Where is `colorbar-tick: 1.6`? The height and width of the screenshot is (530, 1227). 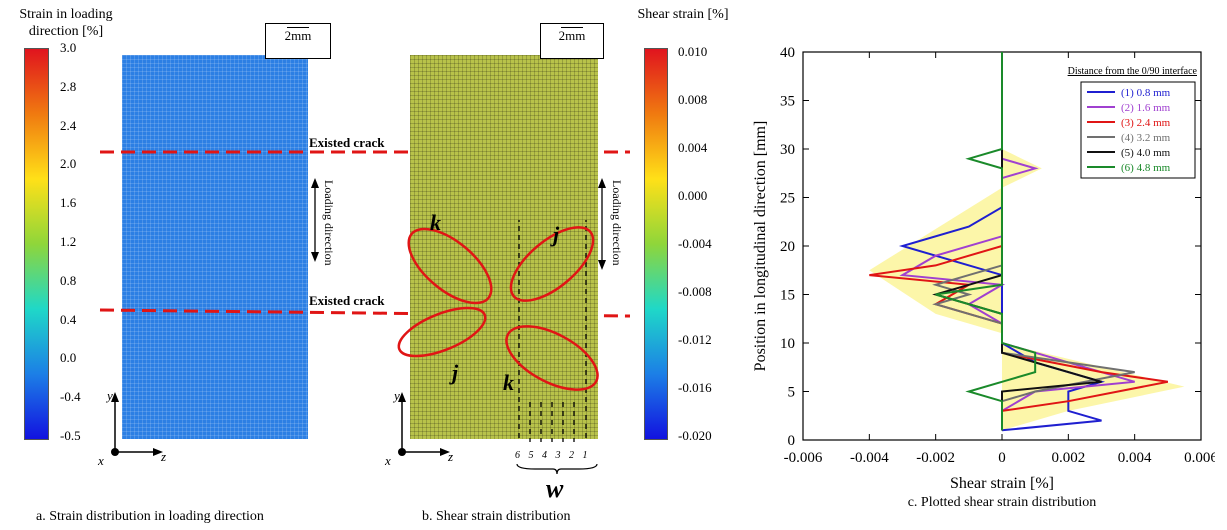
colorbar-tick: 1.6 is located at coordinates (68, 203).